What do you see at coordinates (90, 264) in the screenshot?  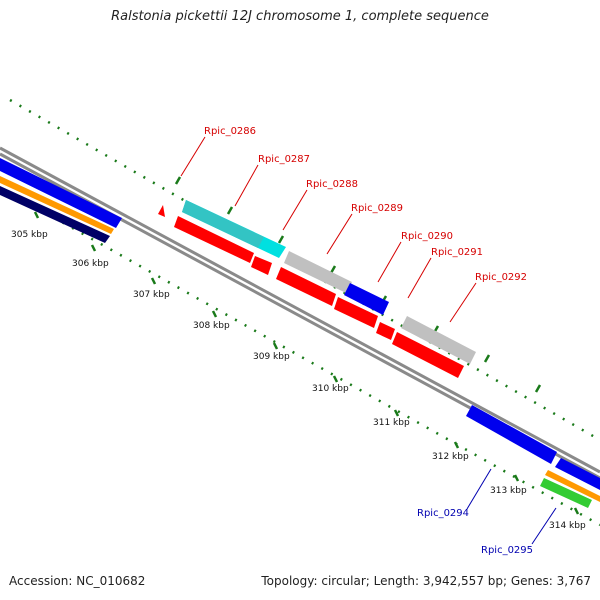 I see `scale-label-306: 306 kbp` at bounding box center [90, 264].